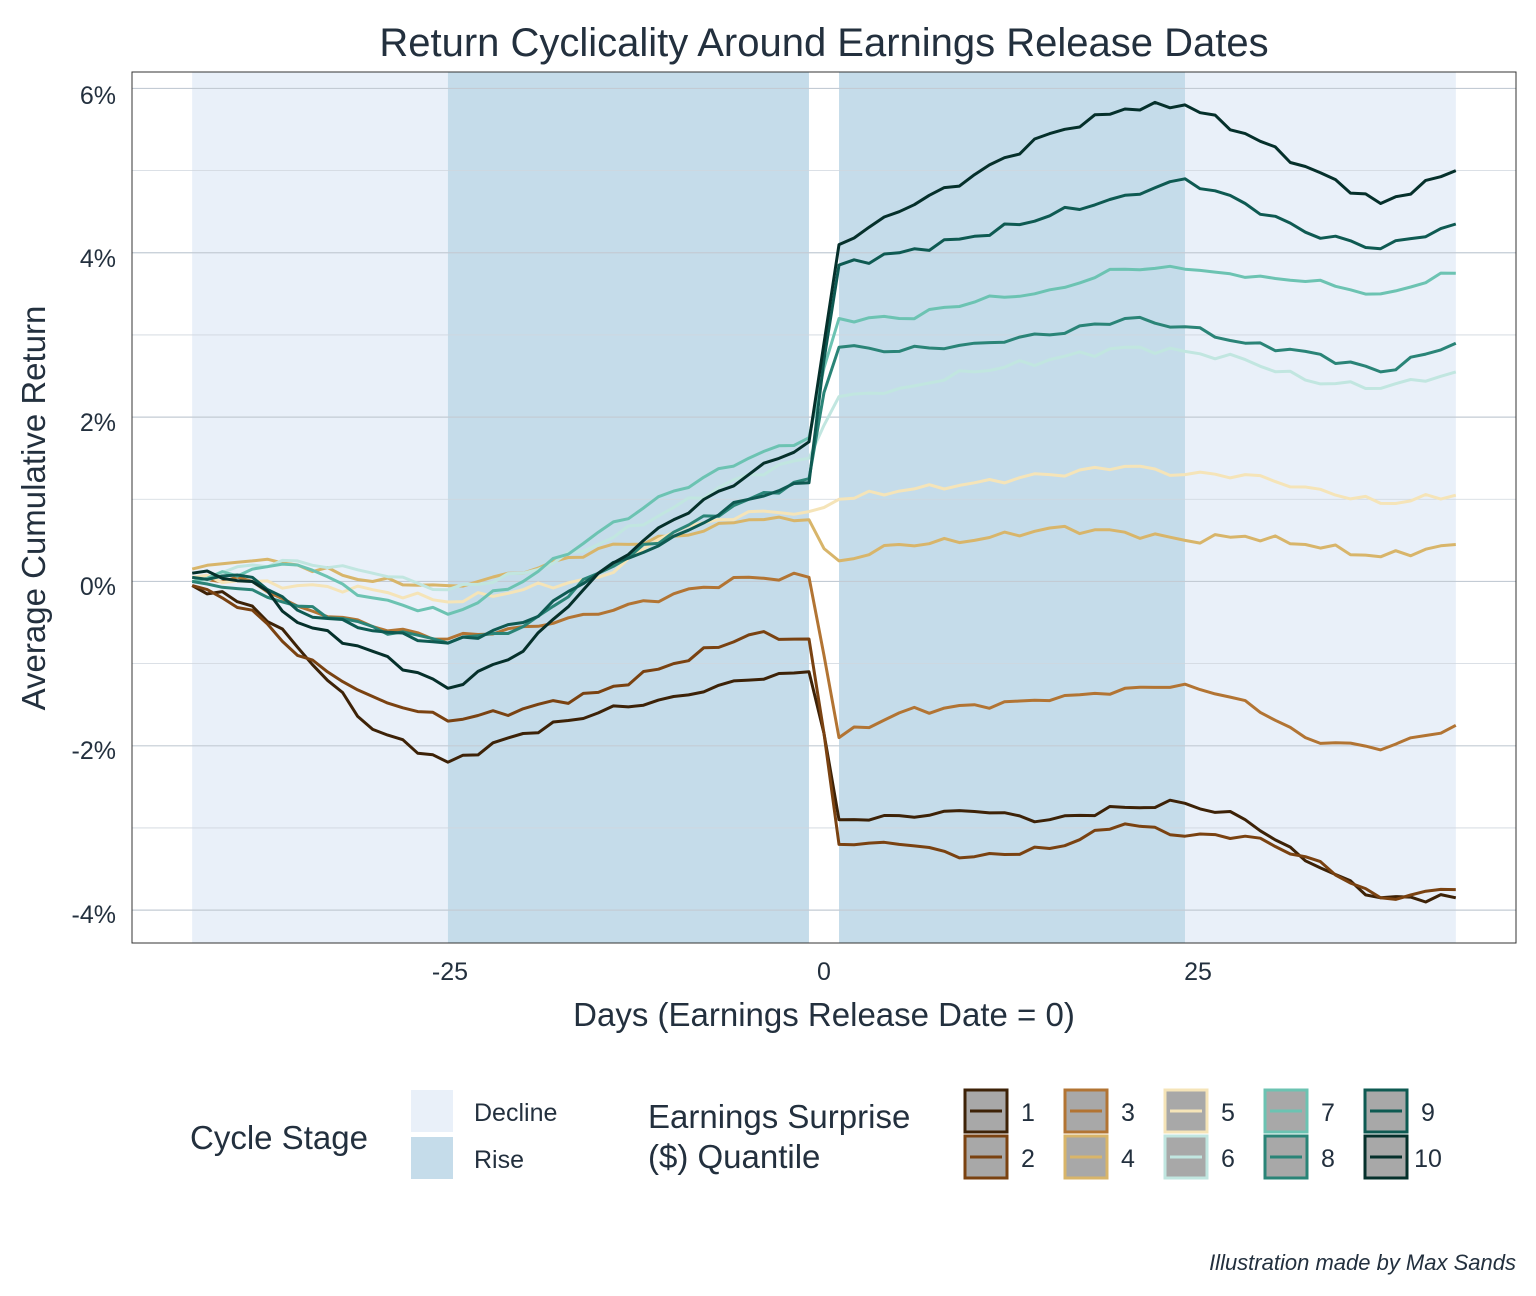  Describe the element at coordinates (1128, 1159) in the screenshot. I see `legend-label-quantile: 4` at that location.